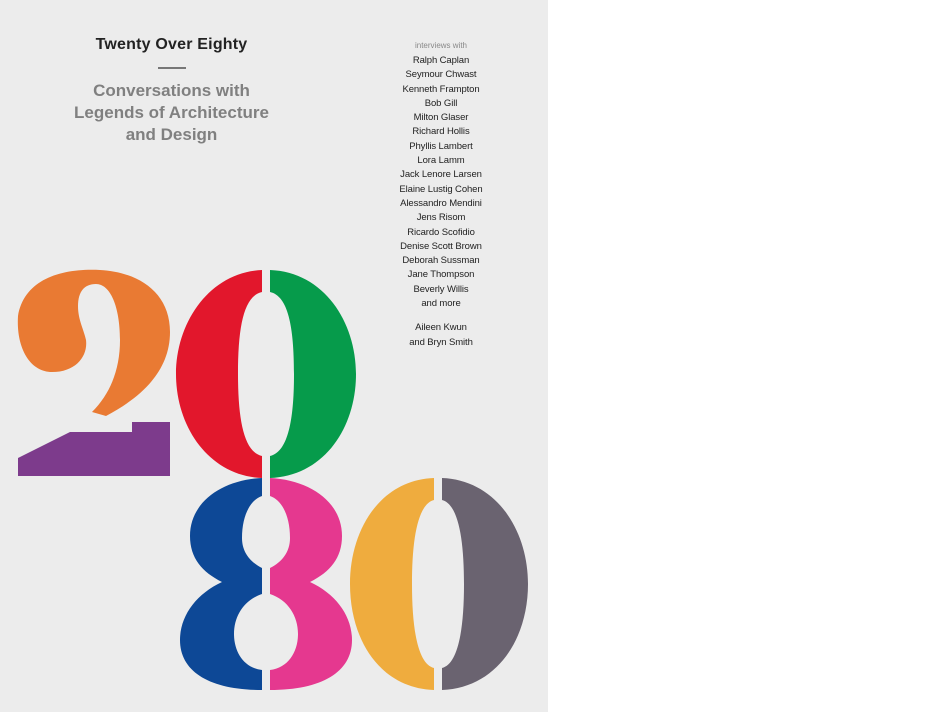 Image resolution: width=930 pixels, height=712 pixels. What do you see at coordinates (221, 584) in the screenshot?
I see `digit-eight-left-half` at bounding box center [221, 584].